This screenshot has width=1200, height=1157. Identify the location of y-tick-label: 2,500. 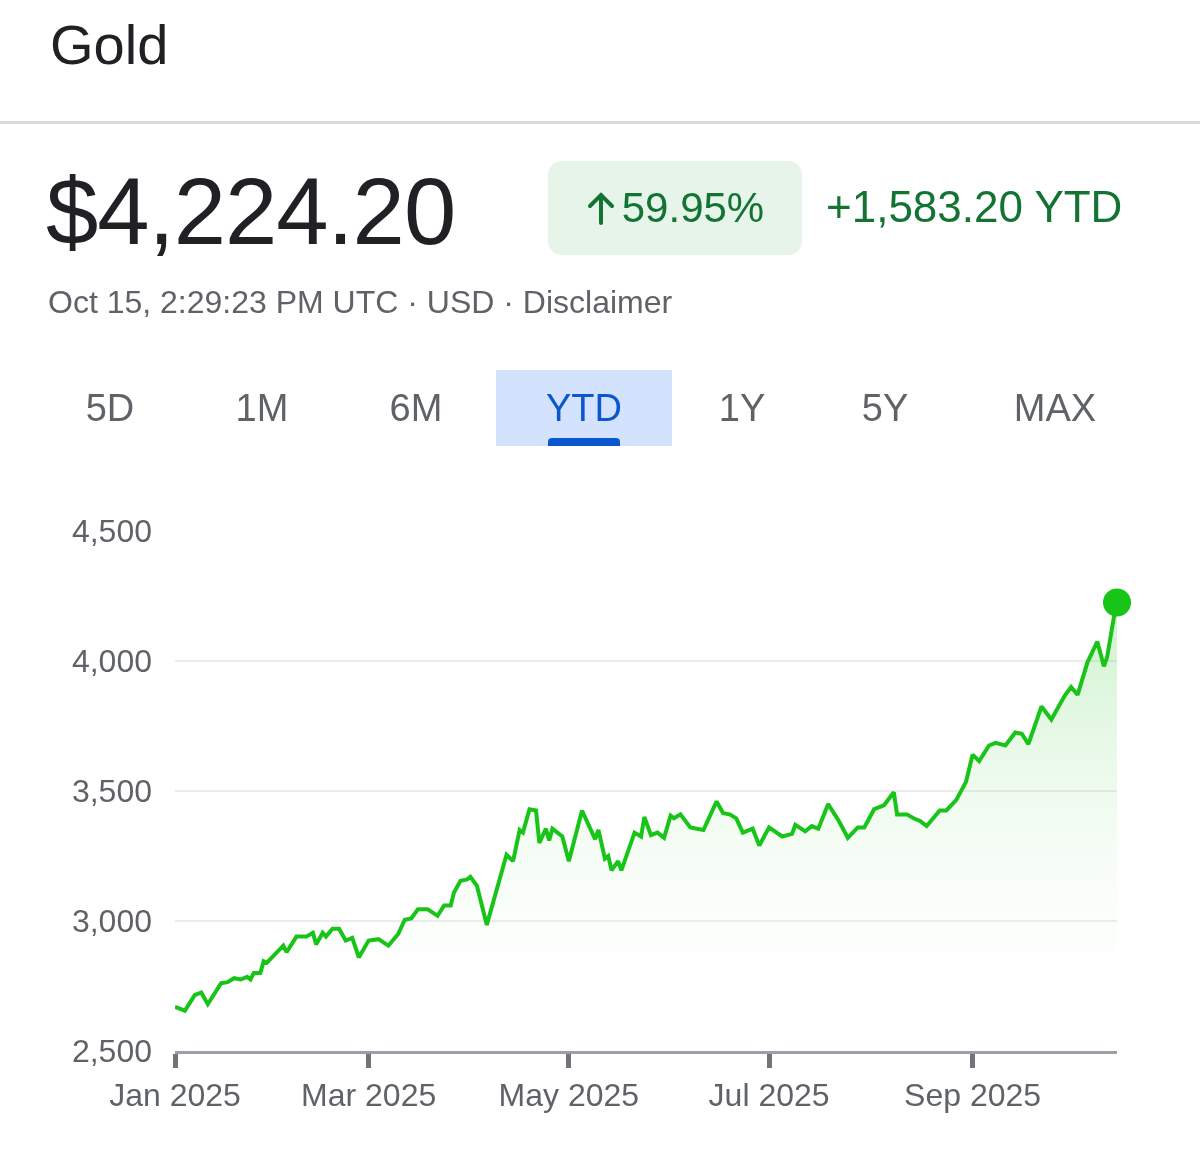
(111, 1051).